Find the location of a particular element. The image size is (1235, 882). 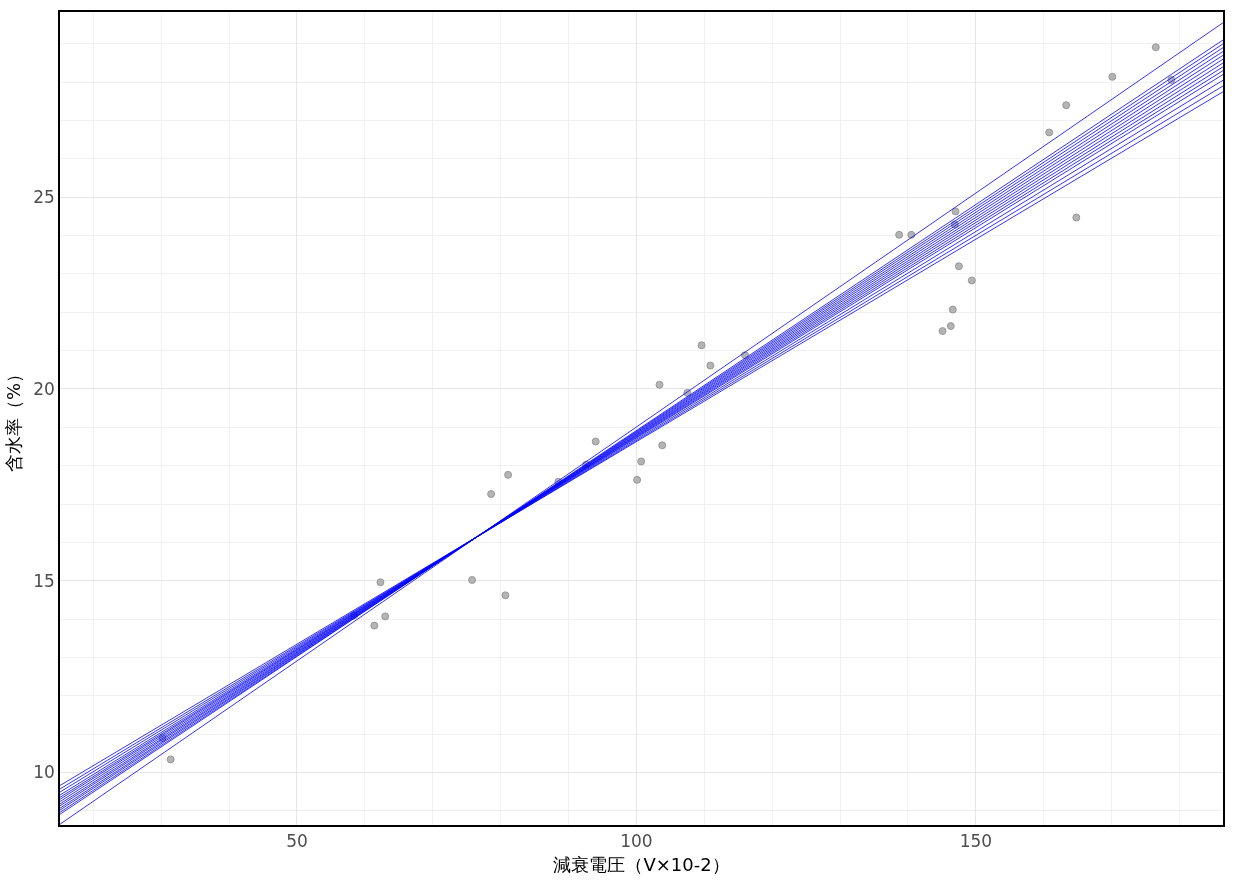

y-tick-label: 15 is located at coordinates (44, 580).